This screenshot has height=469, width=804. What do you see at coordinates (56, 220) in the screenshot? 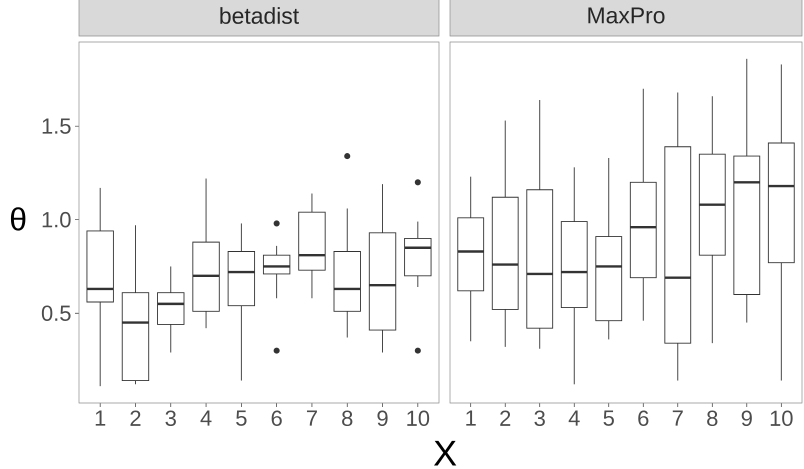
I see `y-tick-label: 1.0` at bounding box center [56, 220].